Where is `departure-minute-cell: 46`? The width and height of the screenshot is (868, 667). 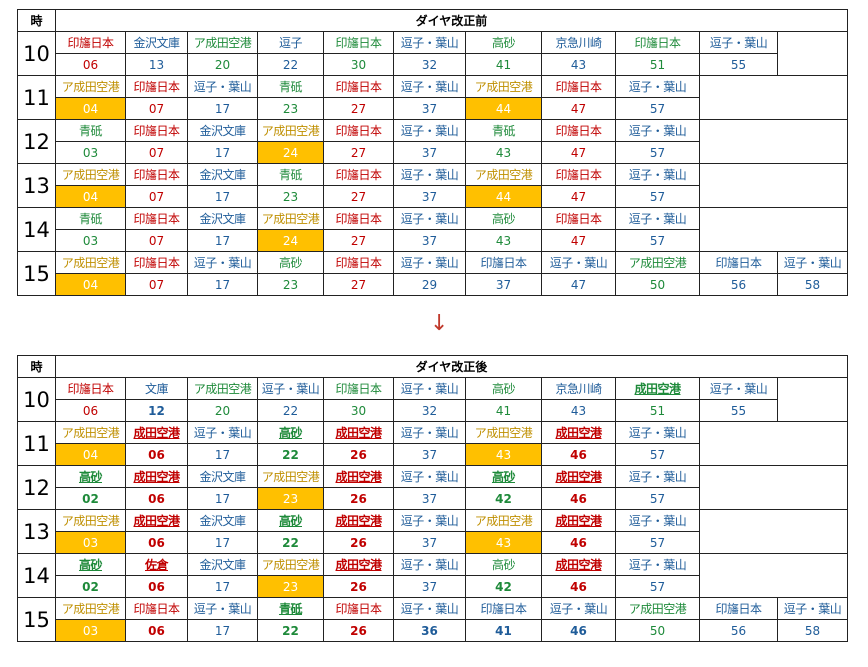
departure-minute-cell: 46 is located at coordinates (578, 586).